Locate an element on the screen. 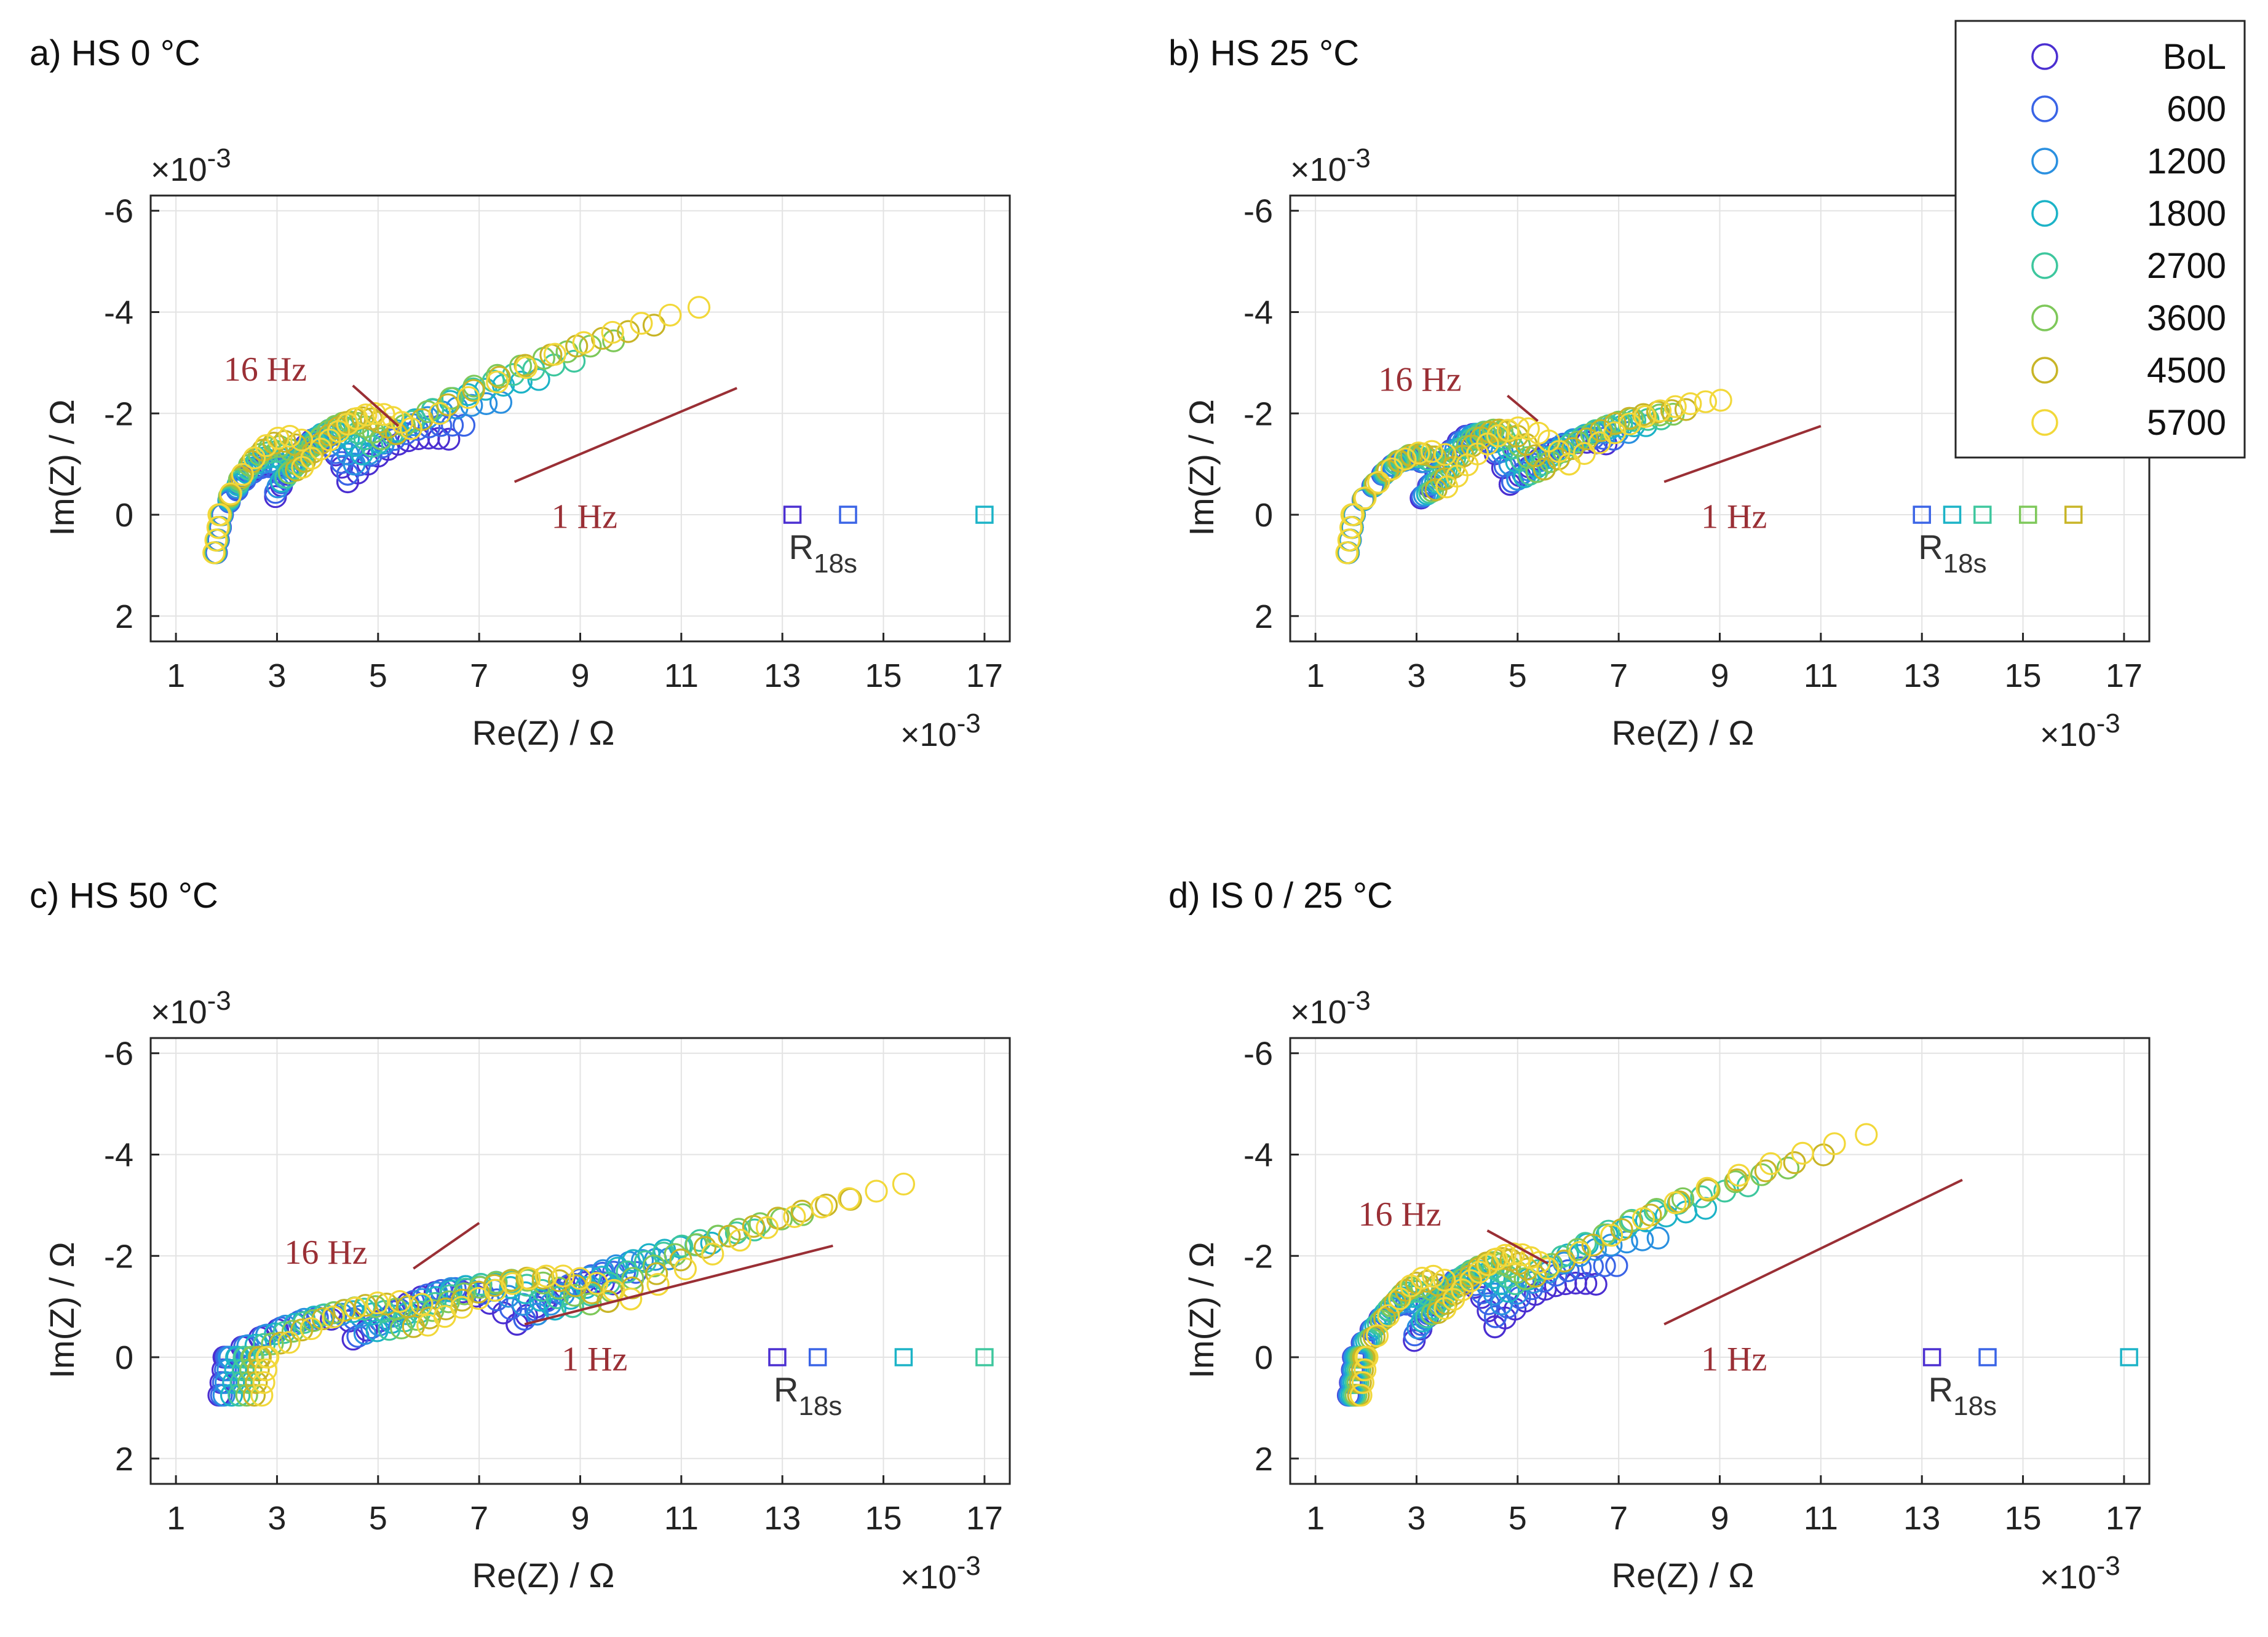  x-tick-label: 7 is located at coordinates (479, 1518).